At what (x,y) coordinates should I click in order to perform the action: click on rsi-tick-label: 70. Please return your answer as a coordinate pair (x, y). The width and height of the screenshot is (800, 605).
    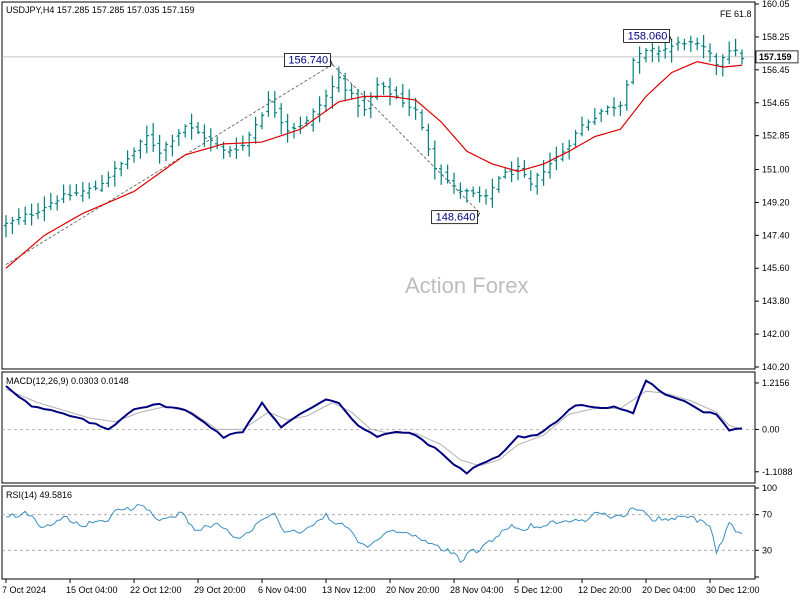
    Looking at the image, I should click on (767, 515).